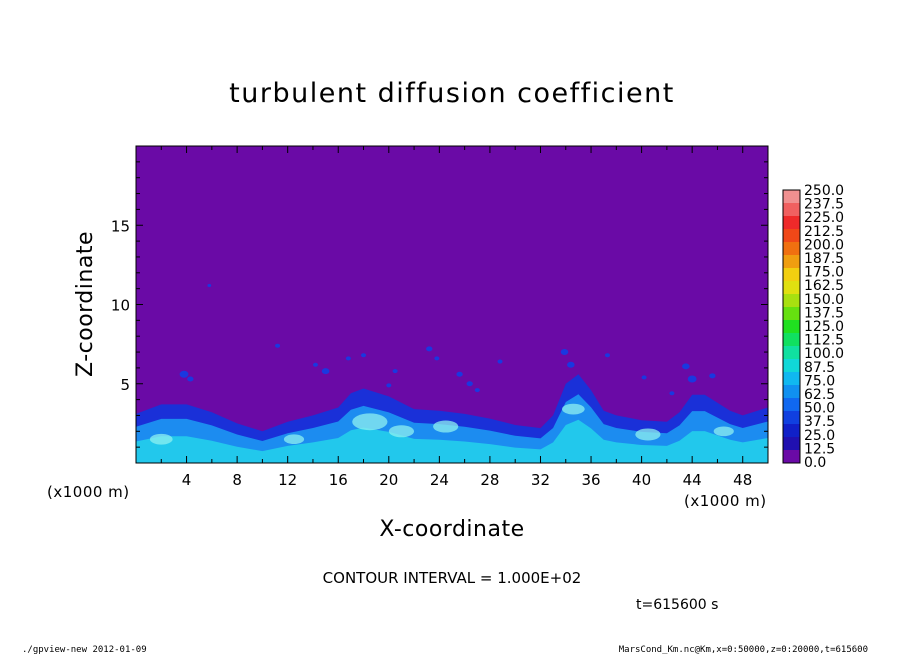 The width and height of the screenshot is (904, 654). What do you see at coordinates (439, 480) in the screenshot?
I see `x-tick-label: 24` at bounding box center [439, 480].